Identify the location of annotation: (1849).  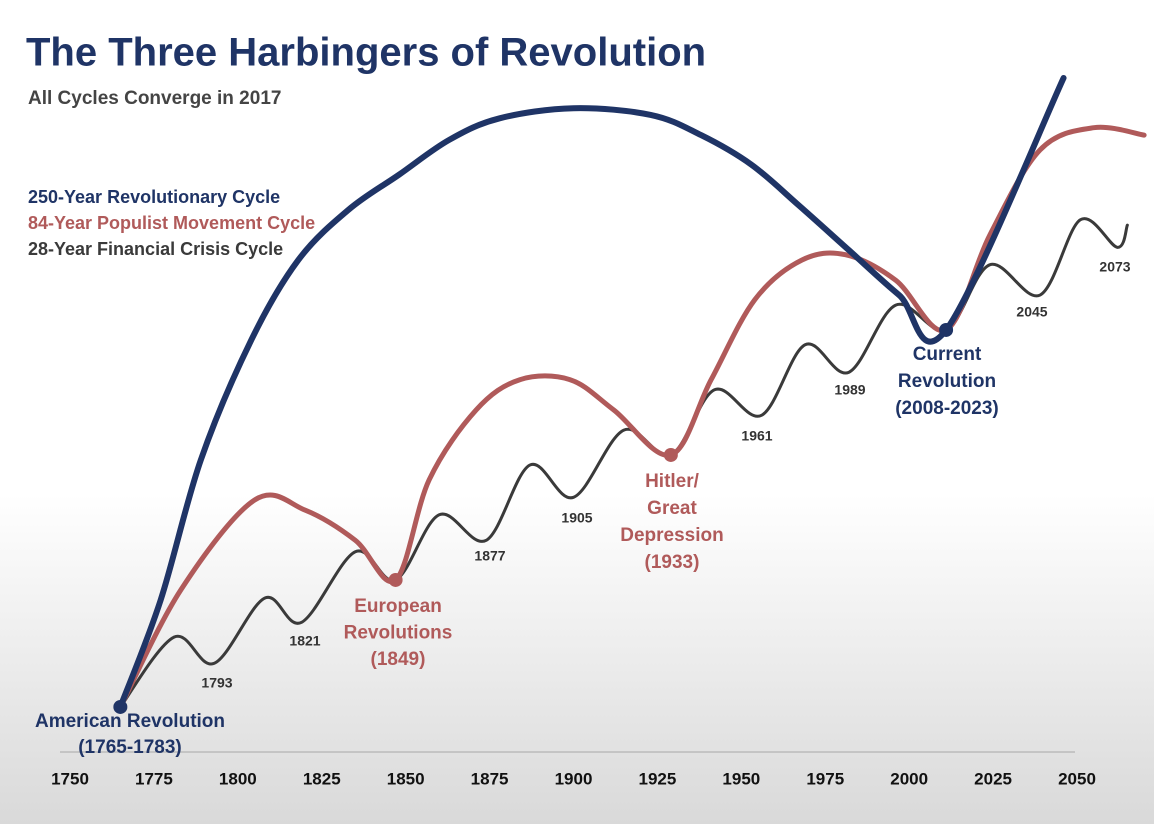
(398, 659).